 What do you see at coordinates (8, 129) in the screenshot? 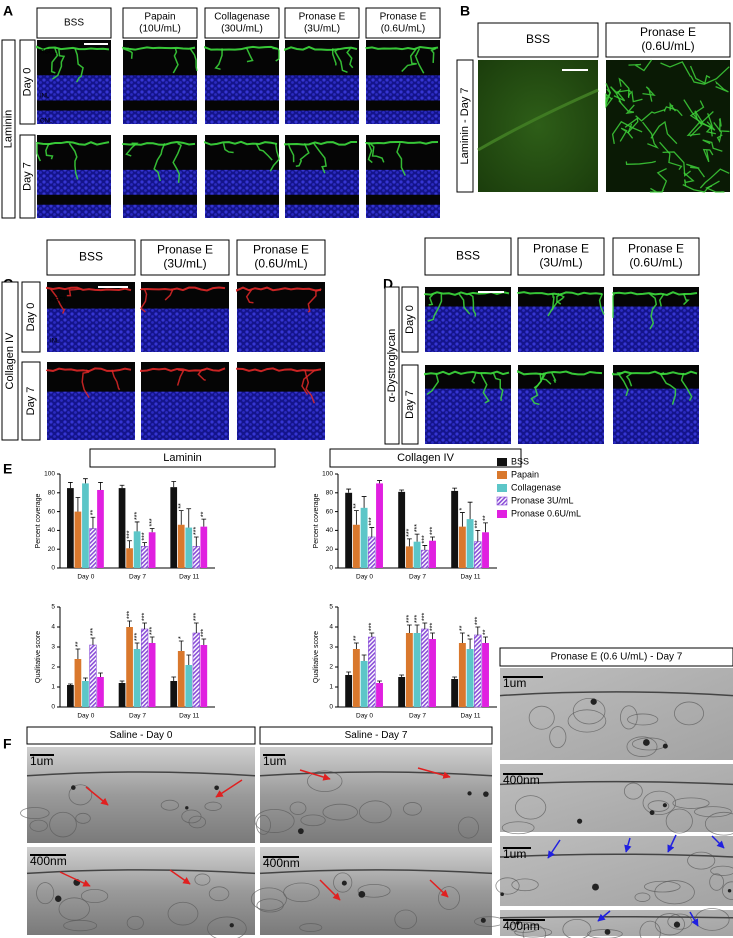
I see `row-label: Laminin` at bounding box center [8, 129].